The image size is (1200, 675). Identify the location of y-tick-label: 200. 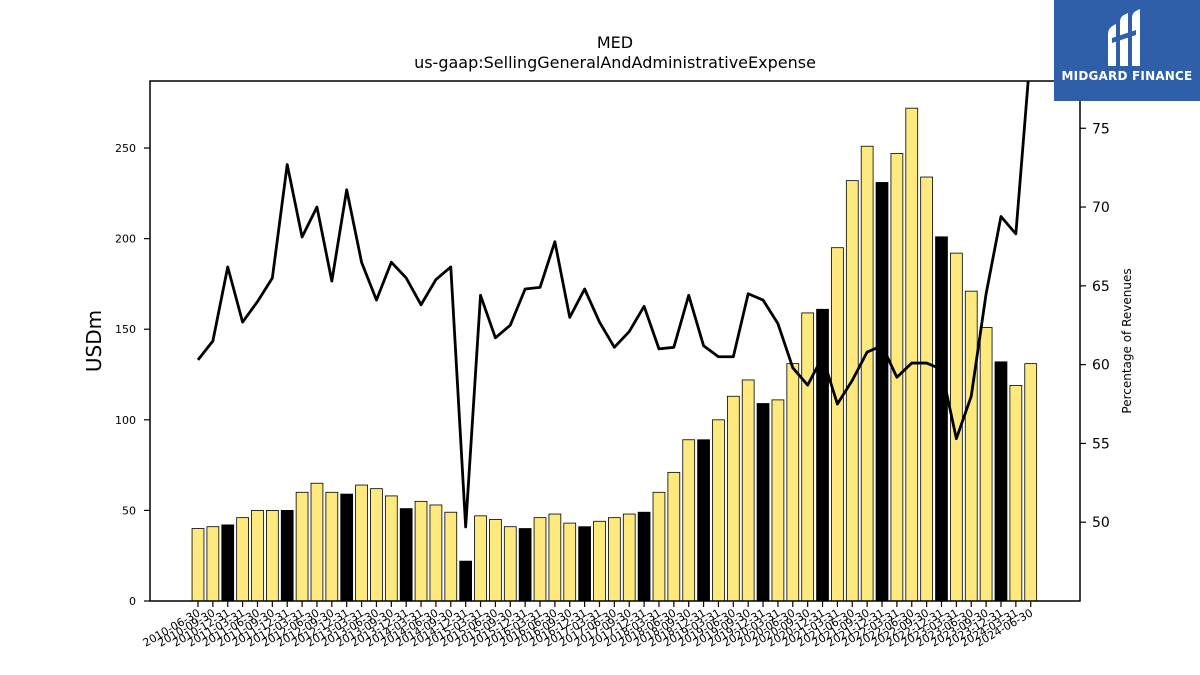
(125, 239).